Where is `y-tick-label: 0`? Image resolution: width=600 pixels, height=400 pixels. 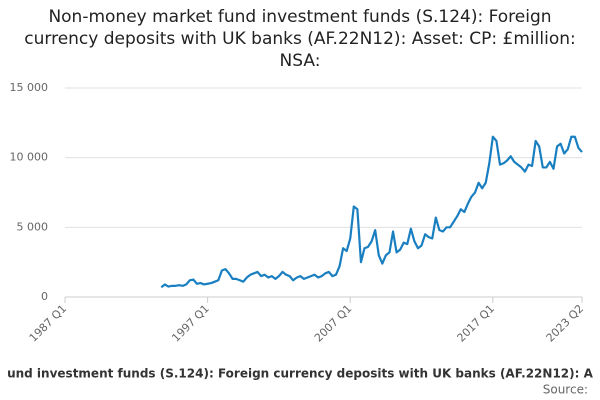 y-tick-label: 0 is located at coordinates (44, 296).